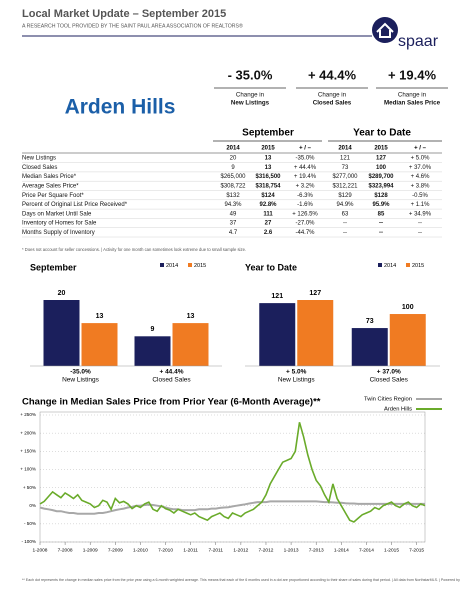  I want to click on y-tick-label: + 250%, so click(28, 414).